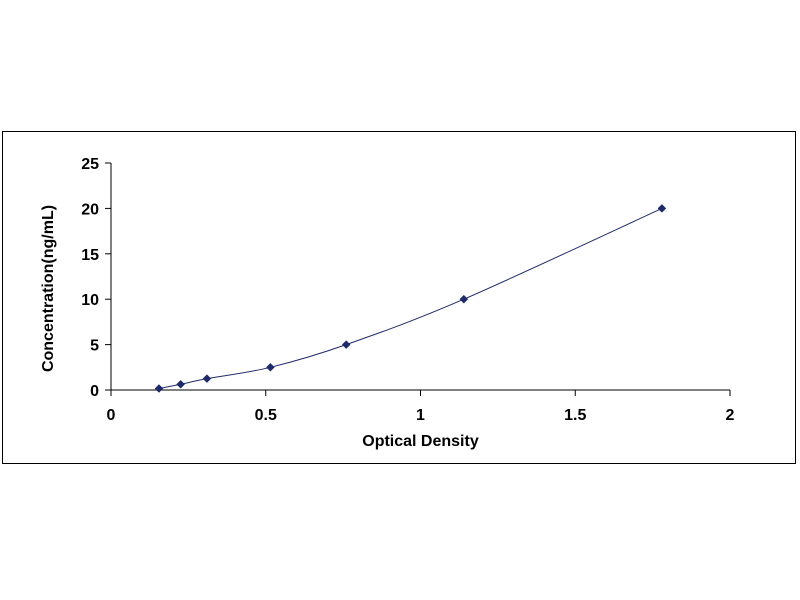 The height and width of the screenshot is (600, 800). What do you see at coordinates (90, 300) in the screenshot?
I see `y-tick-label: 10` at bounding box center [90, 300].